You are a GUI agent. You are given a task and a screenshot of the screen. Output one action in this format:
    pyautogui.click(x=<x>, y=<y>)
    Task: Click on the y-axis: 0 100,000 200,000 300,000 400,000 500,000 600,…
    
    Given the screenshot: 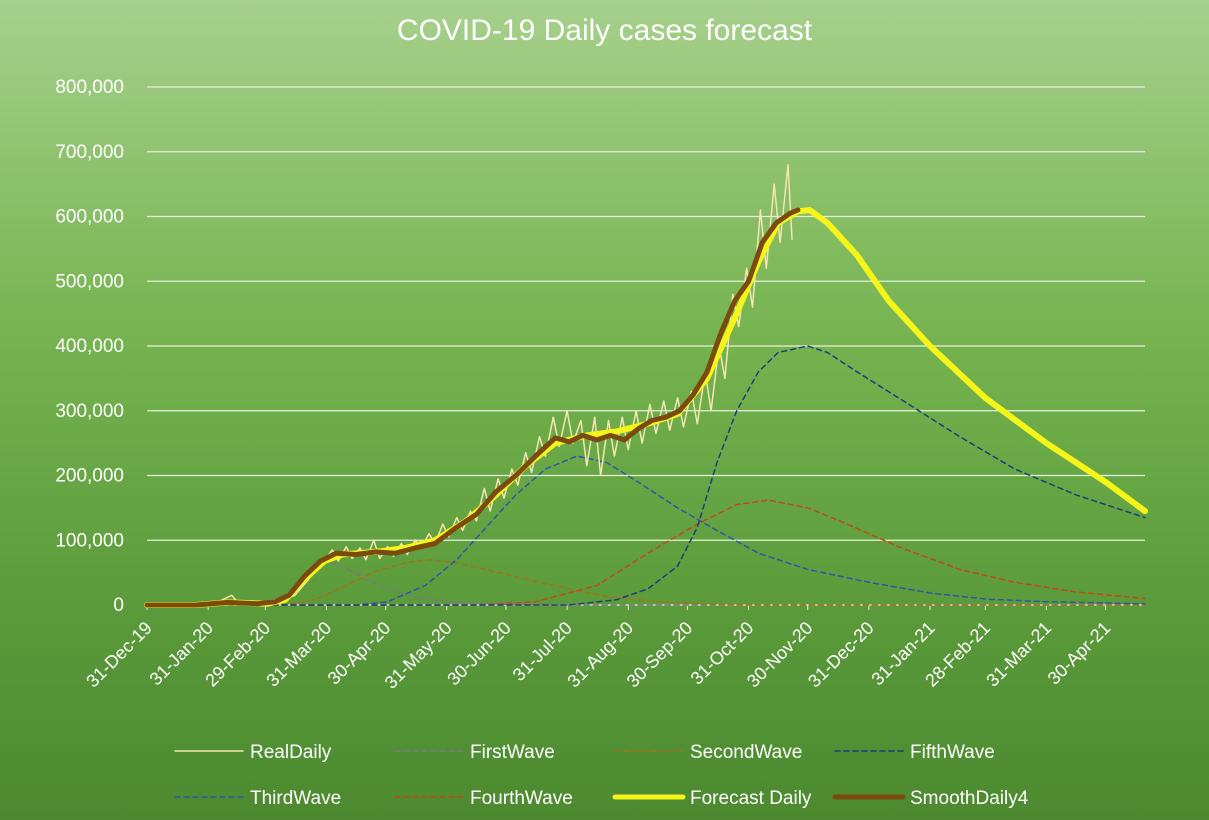 What is the action you would take?
    pyautogui.click(x=89, y=346)
    